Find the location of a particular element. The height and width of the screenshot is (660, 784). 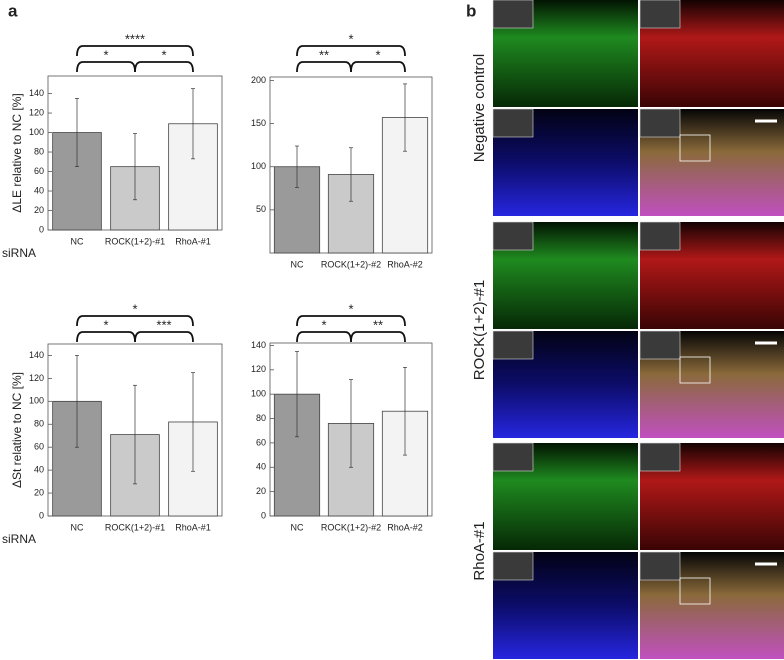

y-tick-label: 200 is located at coordinates (258, 80).